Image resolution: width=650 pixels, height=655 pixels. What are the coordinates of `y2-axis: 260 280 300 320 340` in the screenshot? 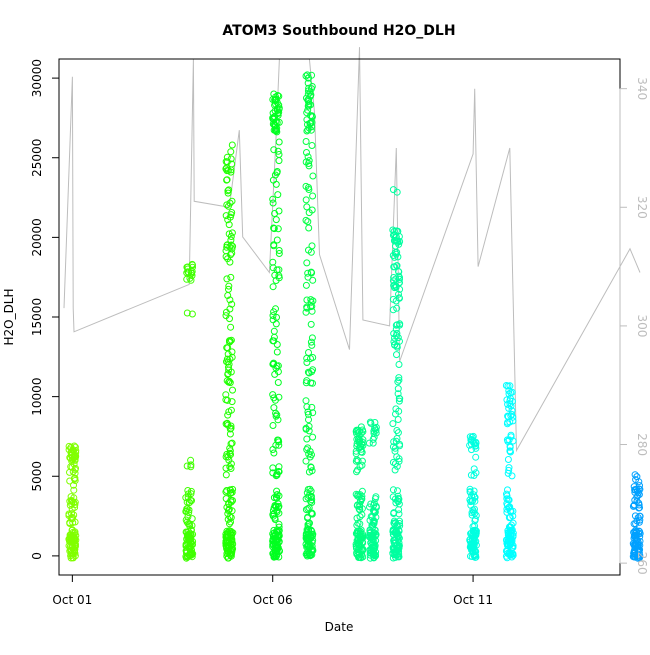 It's located at (634, 326).